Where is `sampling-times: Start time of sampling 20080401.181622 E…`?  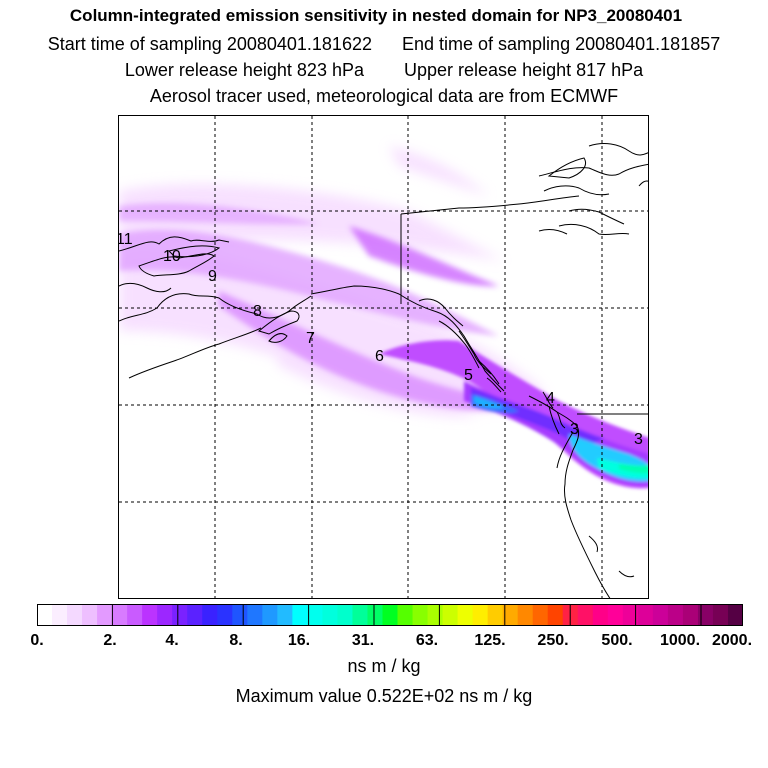
sampling-times: Start time of sampling 20080401.181622 E… is located at coordinates (384, 44).